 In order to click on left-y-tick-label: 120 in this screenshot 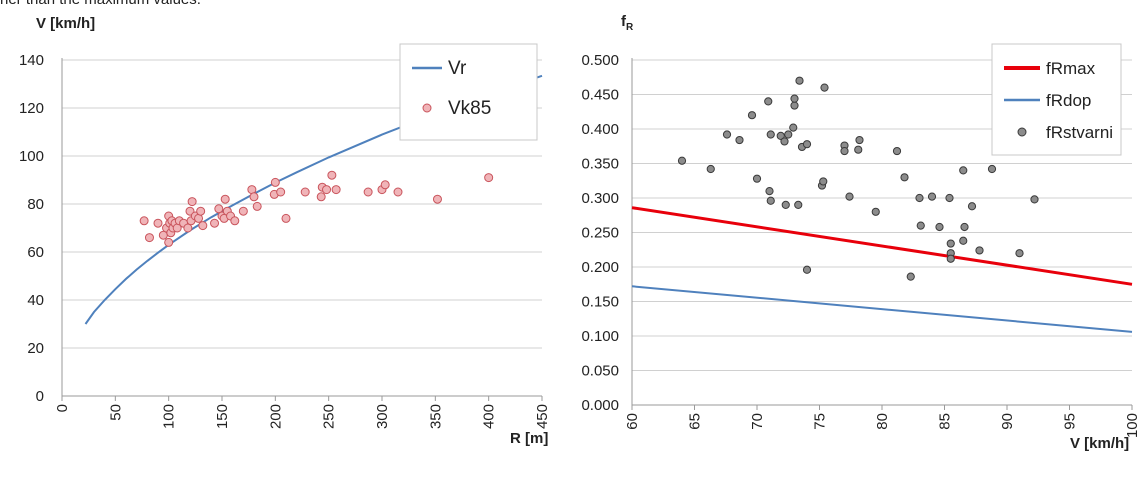, I will do `click(31, 108)`.